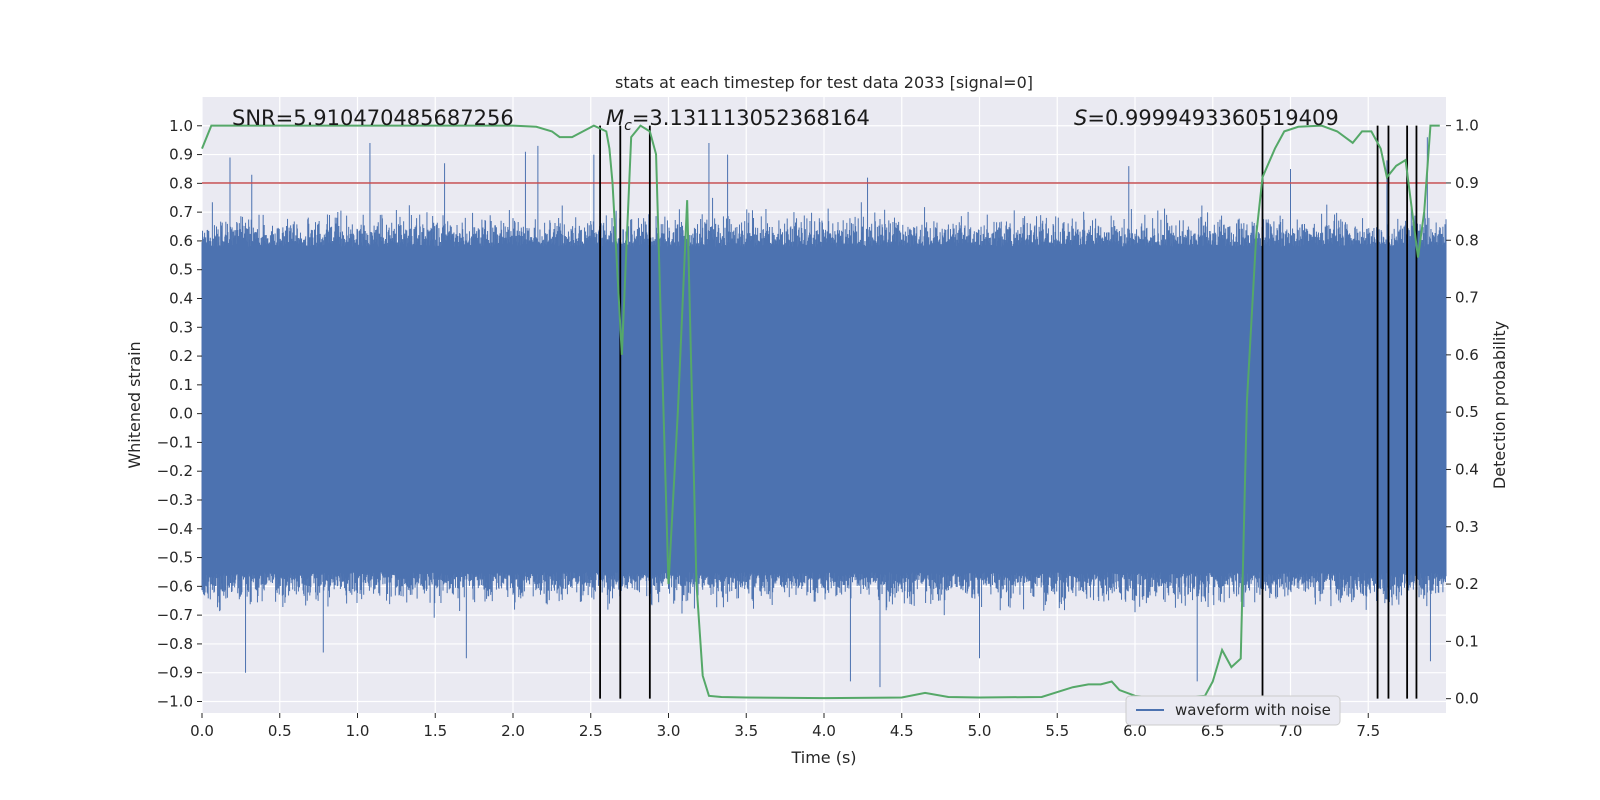  Describe the element at coordinates (175, 529) in the screenshot. I see `y-left-tick-label: −0.4` at that location.